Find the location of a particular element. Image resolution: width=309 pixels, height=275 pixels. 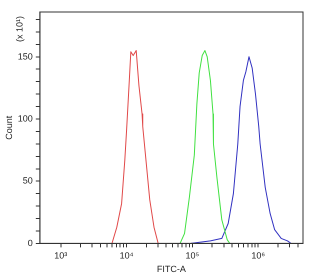

x-tick-label: 10³ is located at coordinates (61, 255).